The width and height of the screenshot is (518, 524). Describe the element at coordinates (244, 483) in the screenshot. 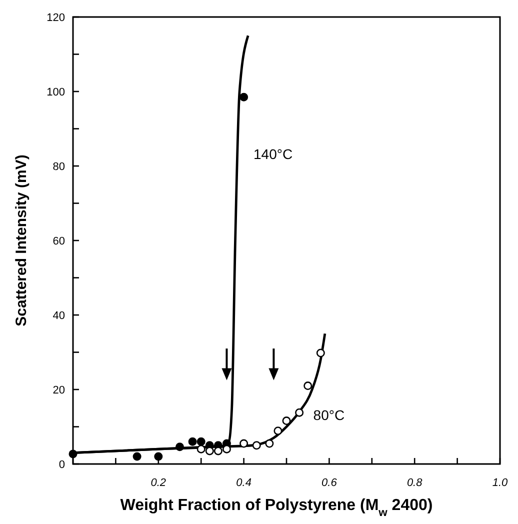

I see `x-tick-label: 0.4` at that location.